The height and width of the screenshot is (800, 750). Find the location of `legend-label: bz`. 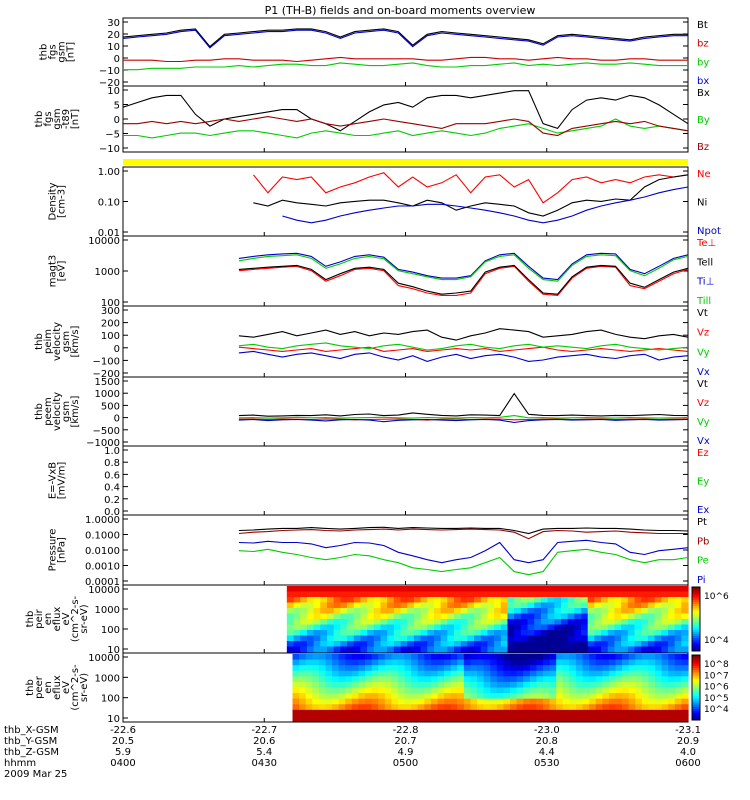

legend-label: bz is located at coordinates (703, 44).